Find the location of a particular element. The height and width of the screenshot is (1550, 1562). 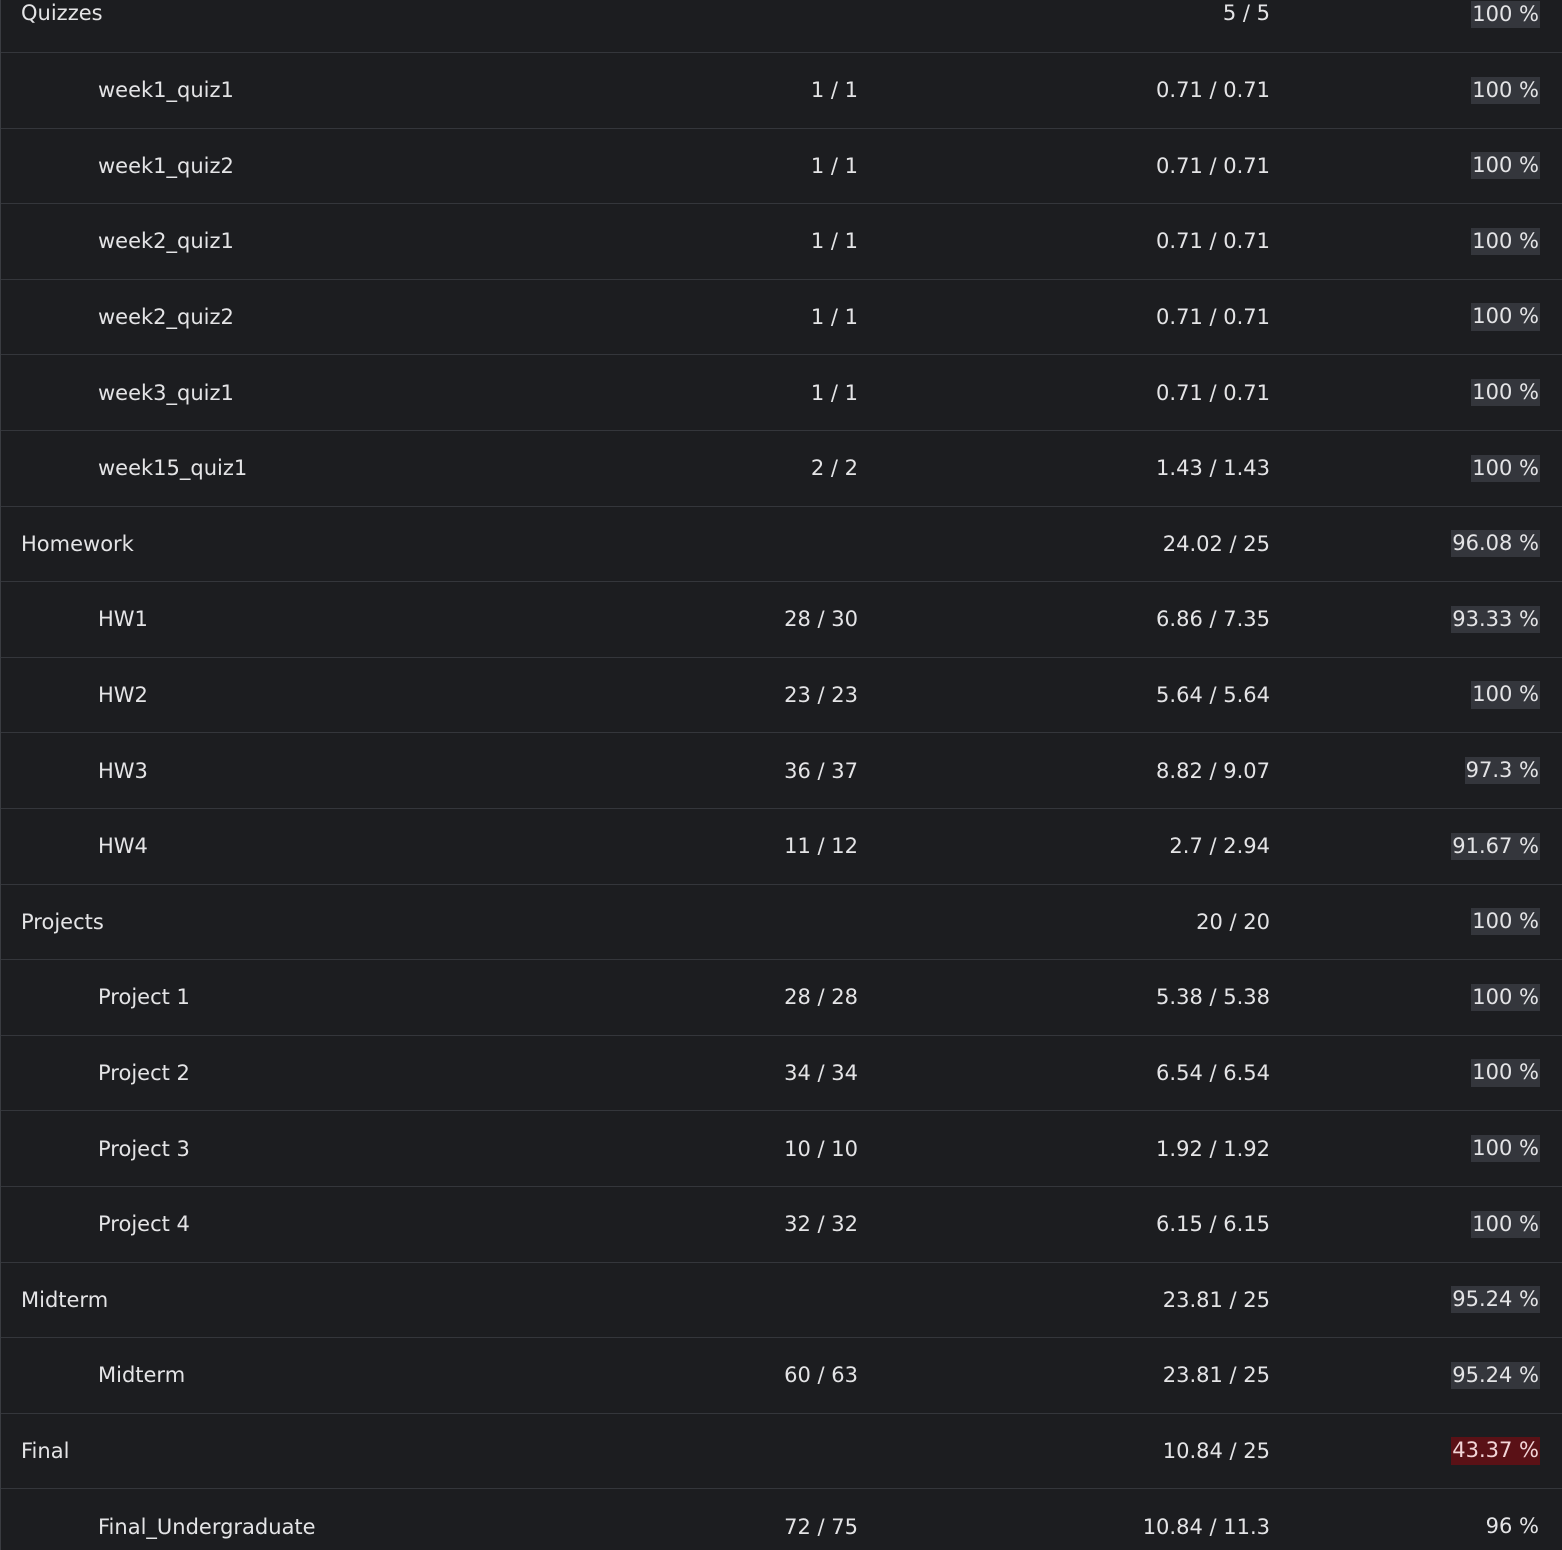

weighted-score: 20 / 20 is located at coordinates (1233, 921).